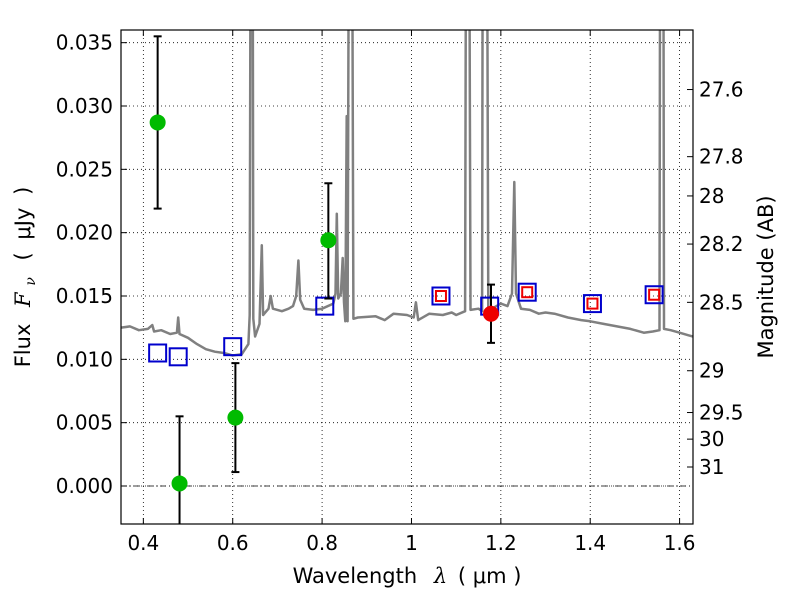 The width and height of the screenshot is (800, 600). Describe the element at coordinates (711, 439) in the screenshot. I see `y2-tick-label: 30` at that location.